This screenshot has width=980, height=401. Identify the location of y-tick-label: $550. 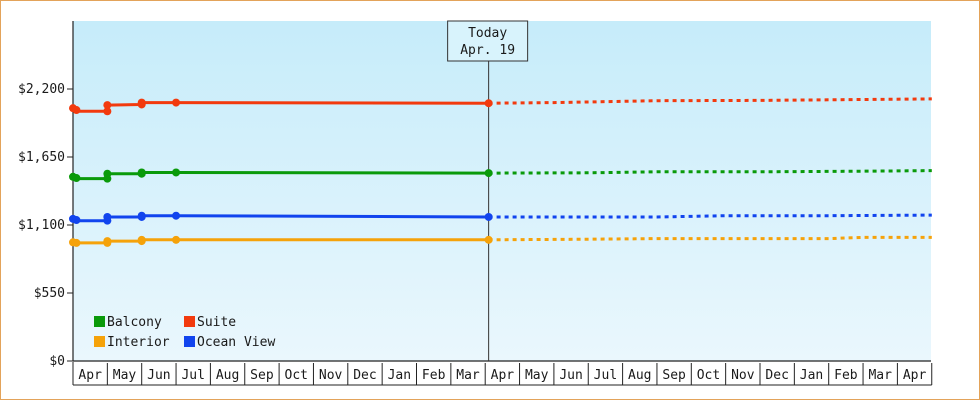
(49, 293).